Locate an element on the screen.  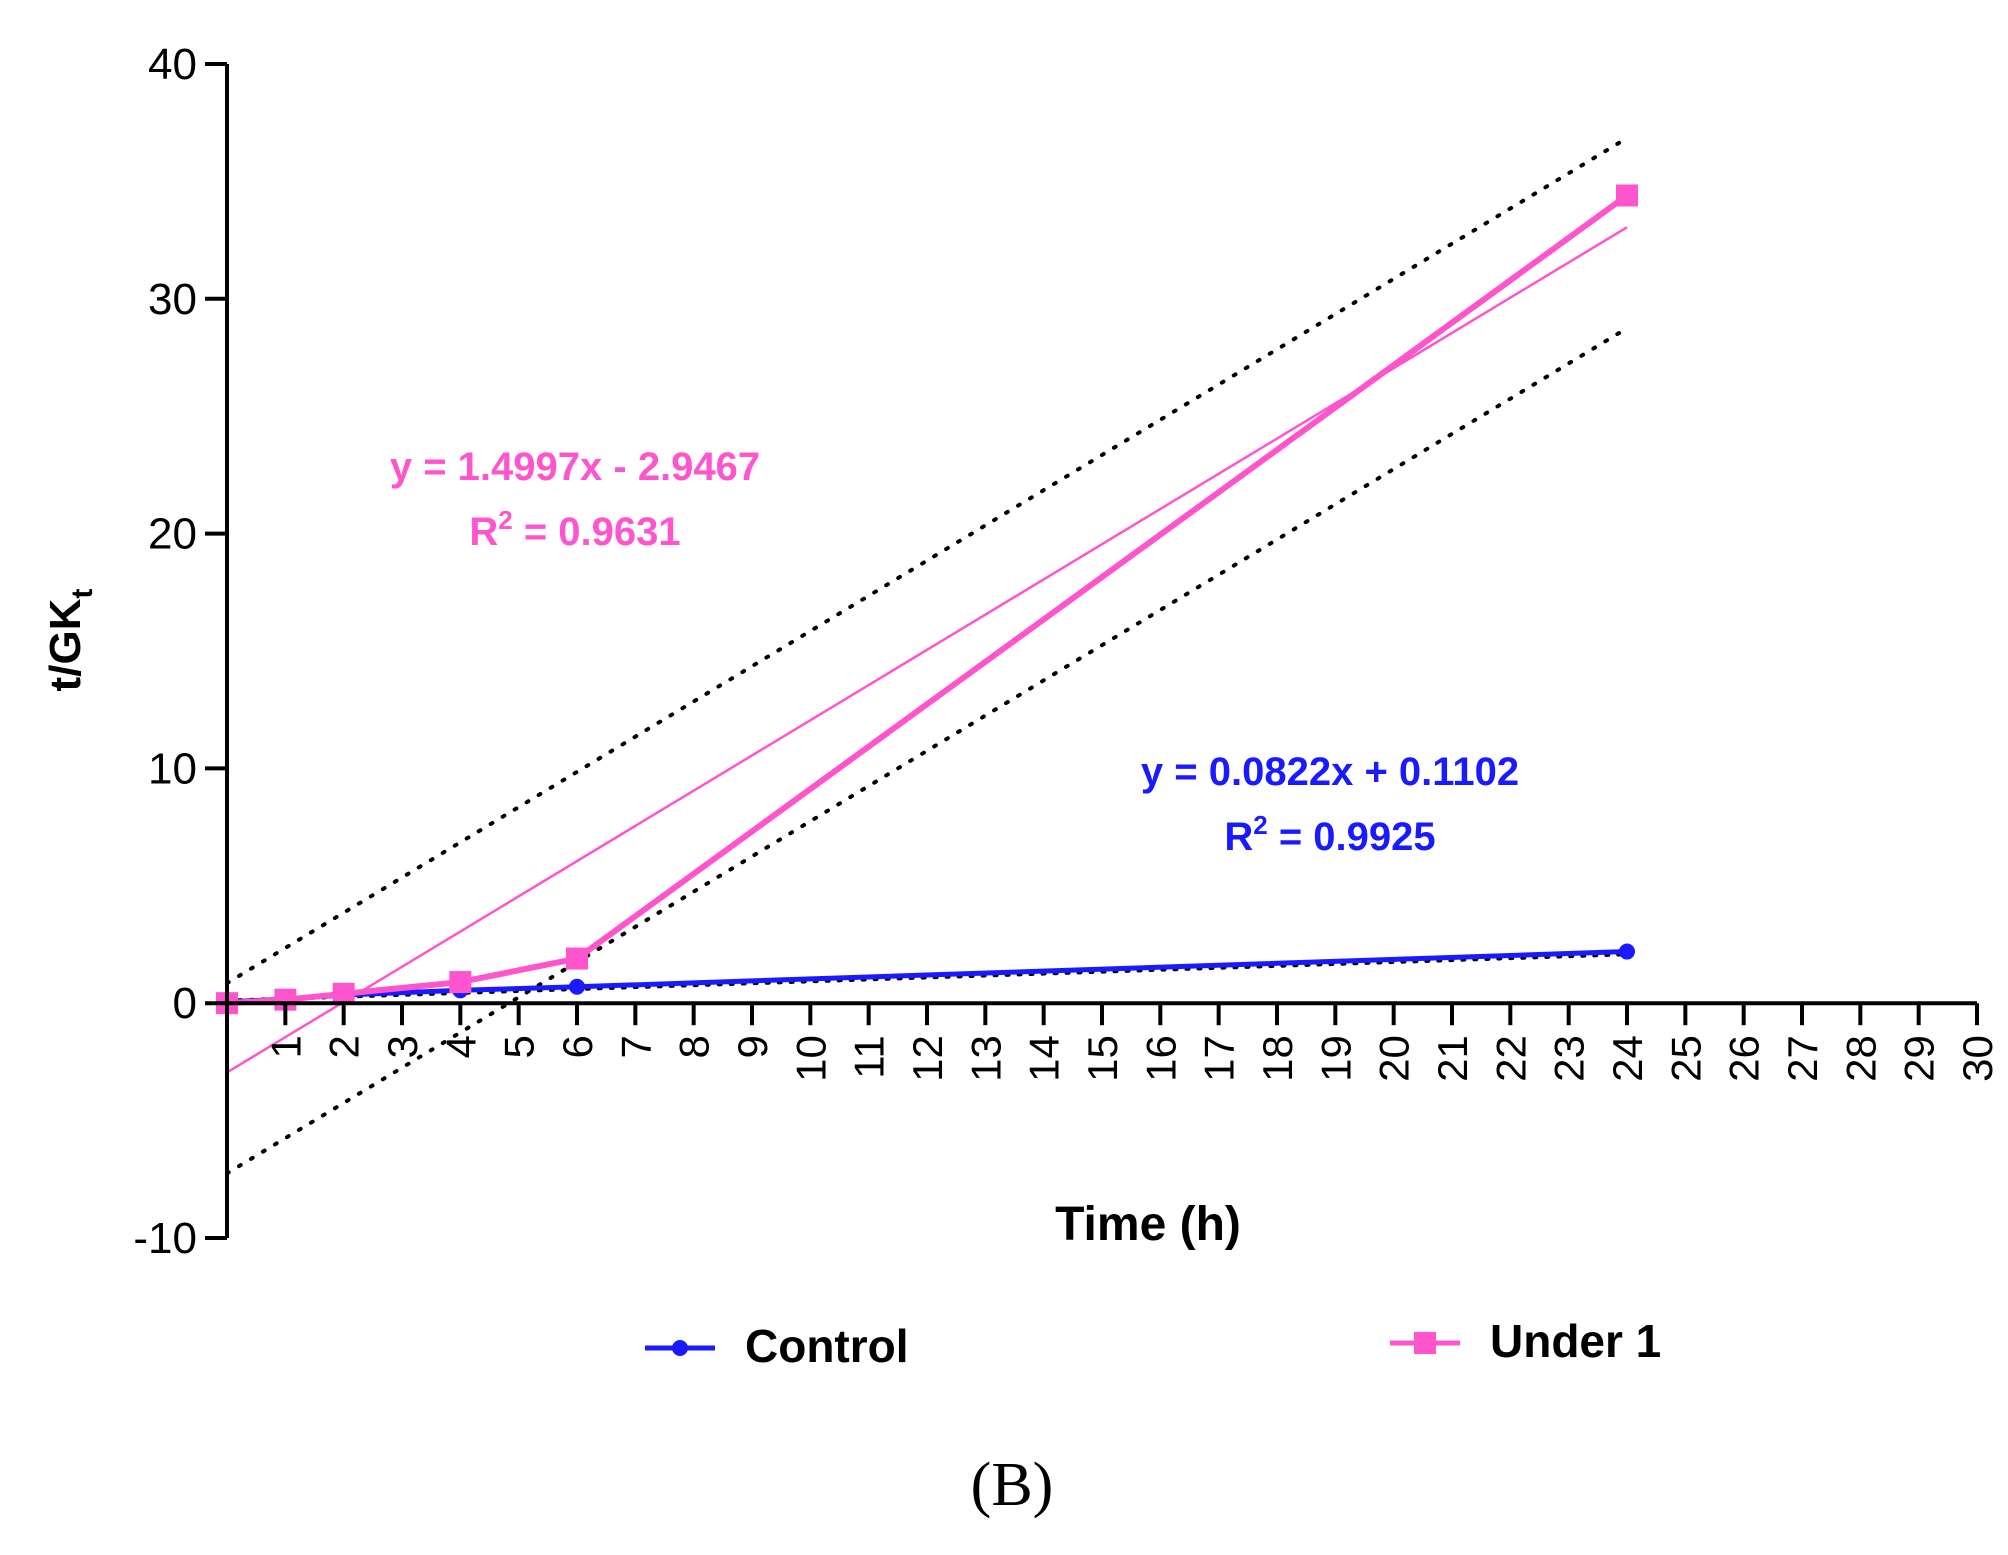
under1-equation-label: y = 1.4997x - 2.9467 is located at coordinates (575, 467).